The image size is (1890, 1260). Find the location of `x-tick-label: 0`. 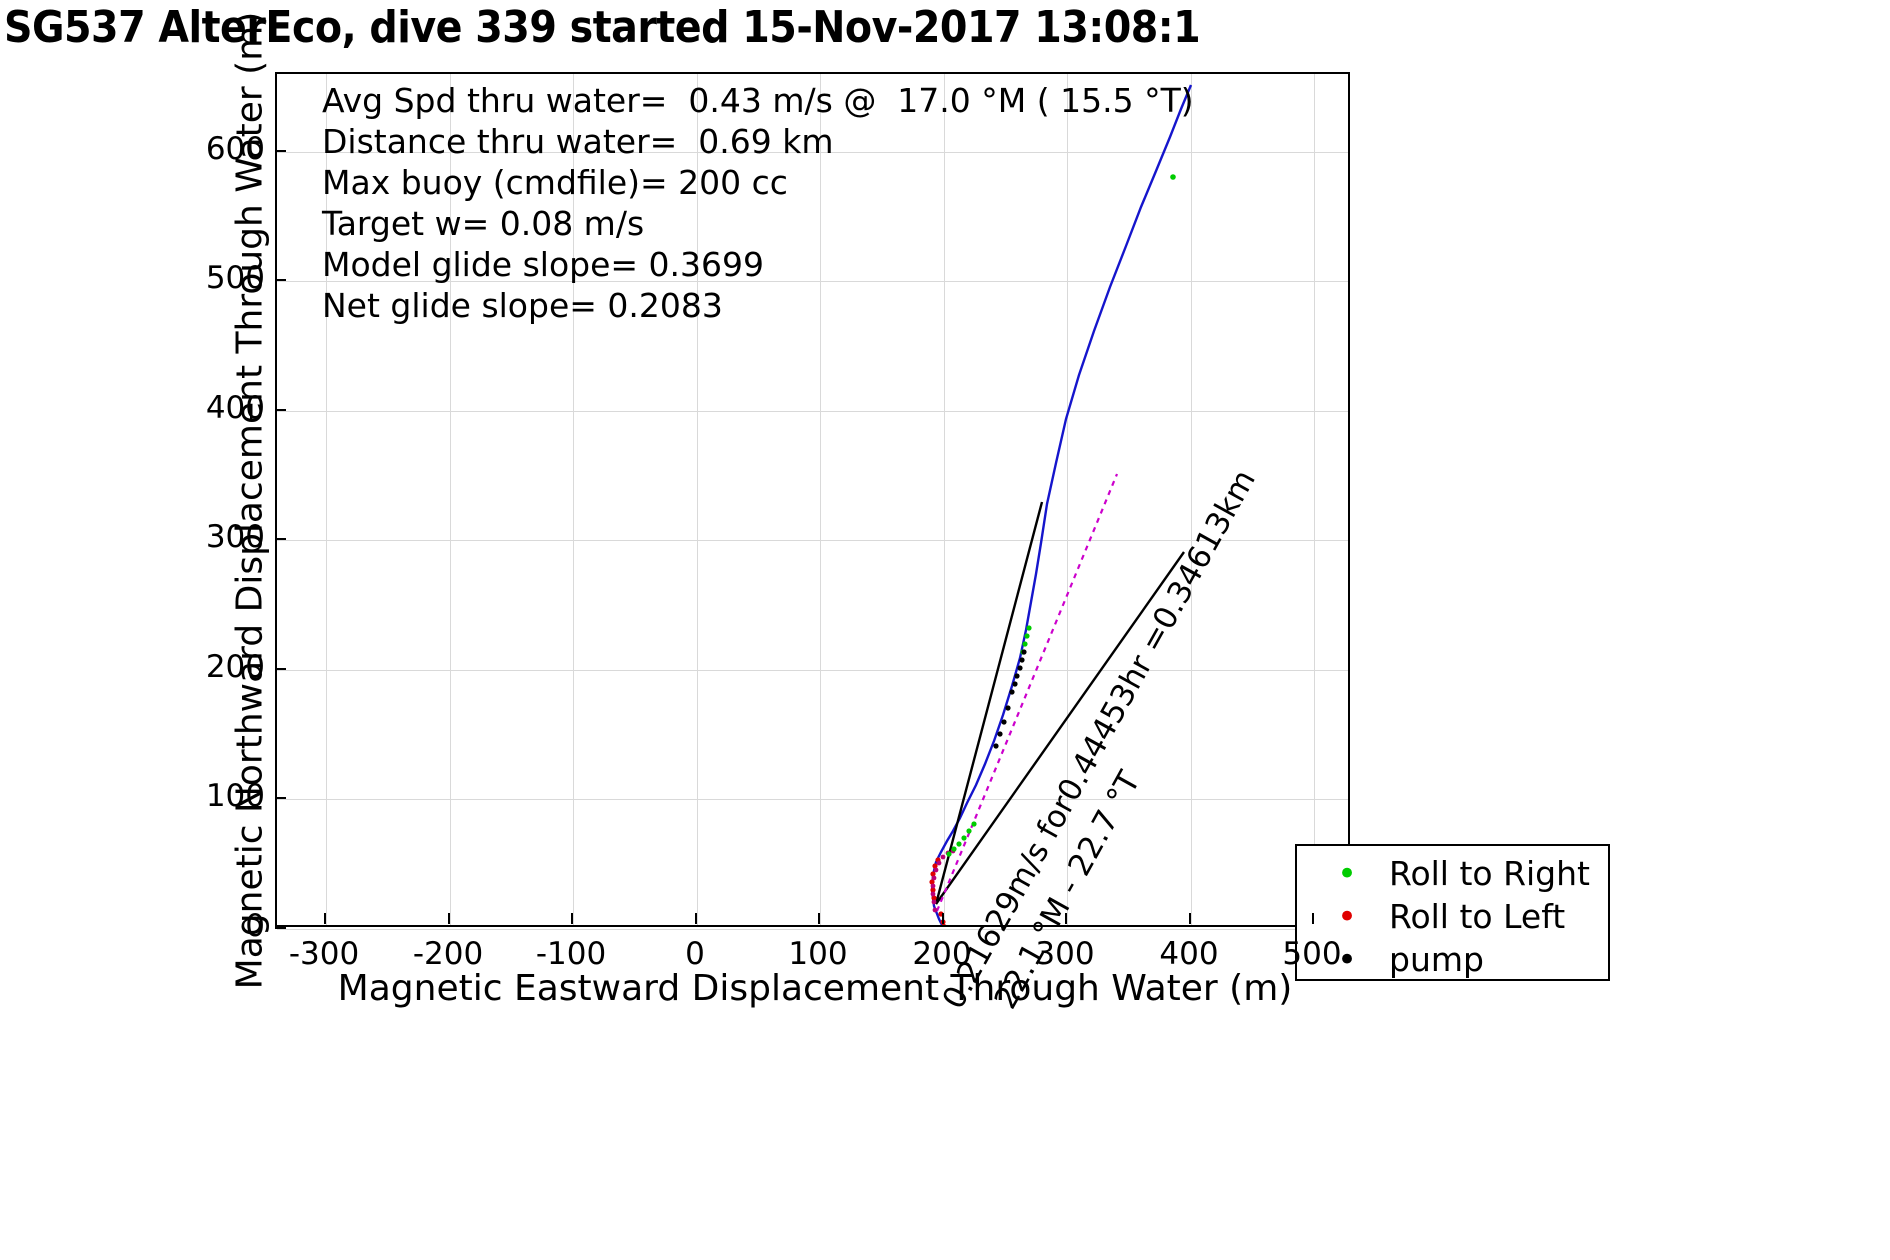

x-tick-label: 0 is located at coordinates (695, 954).